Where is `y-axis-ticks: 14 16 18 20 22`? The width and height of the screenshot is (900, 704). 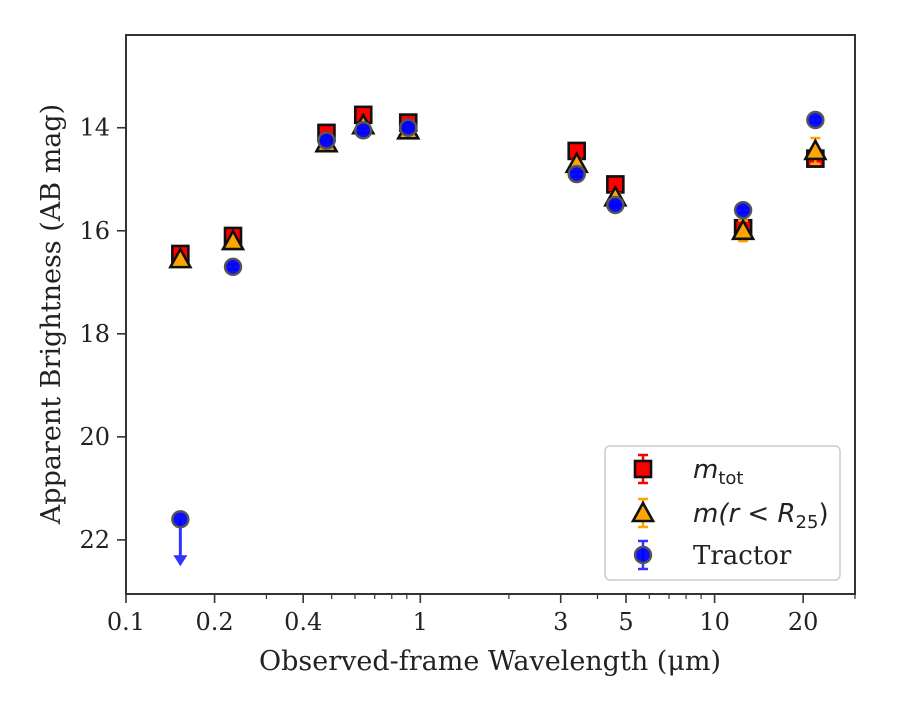 y-axis-ticks: 14 16 18 20 22 is located at coordinates (102, 334).